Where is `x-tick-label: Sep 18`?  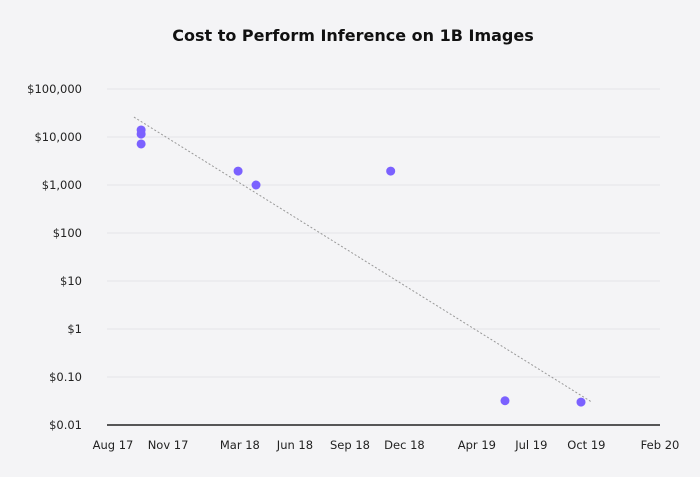 x-tick-label: Sep 18 is located at coordinates (350, 445).